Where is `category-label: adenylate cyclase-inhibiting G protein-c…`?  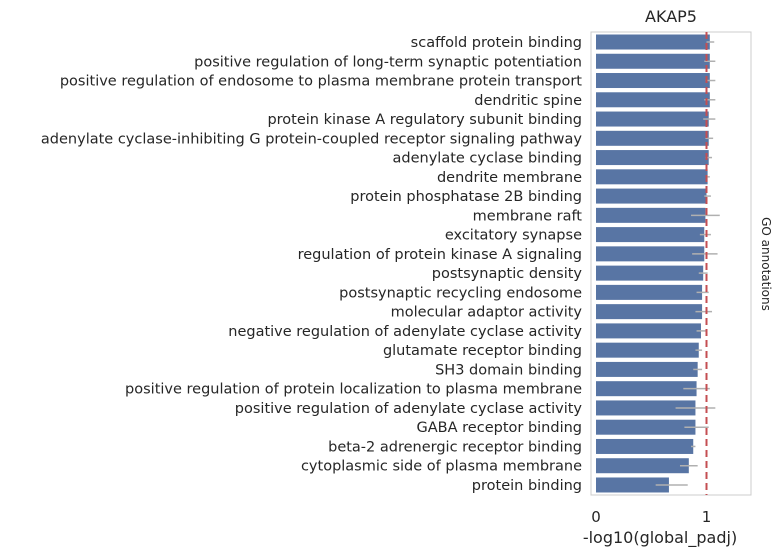
category-label: adenylate cyclase-inhibiting G protein-c… is located at coordinates (311, 139).